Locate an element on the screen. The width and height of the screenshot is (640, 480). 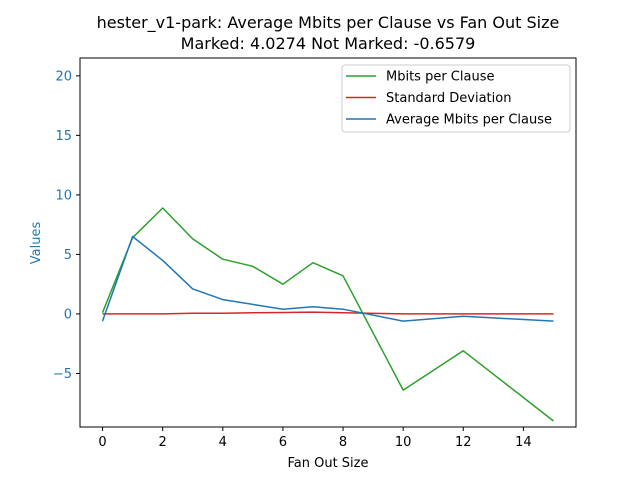
x-axis-label: Fan Out Size is located at coordinates (327, 463).